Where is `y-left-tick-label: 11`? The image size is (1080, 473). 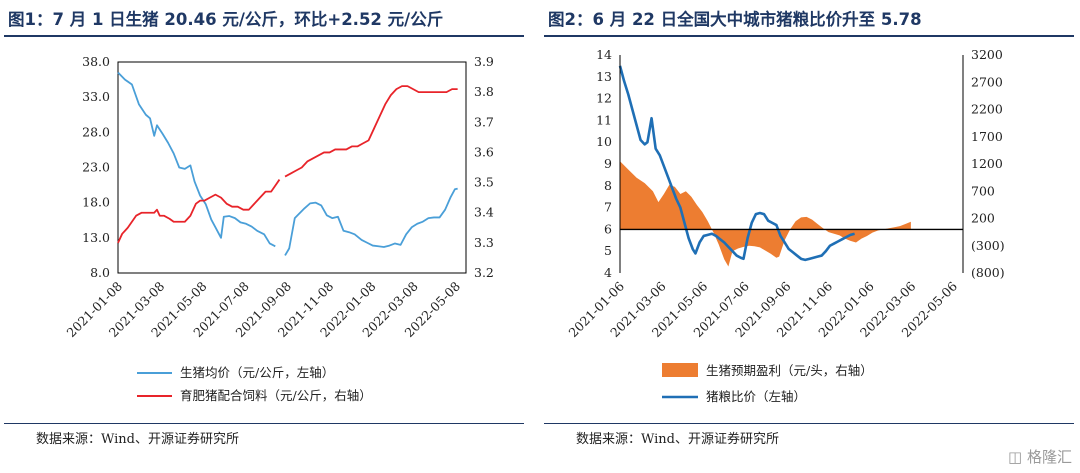 y-left-tick-label: 11 is located at coordinates (604, 119).